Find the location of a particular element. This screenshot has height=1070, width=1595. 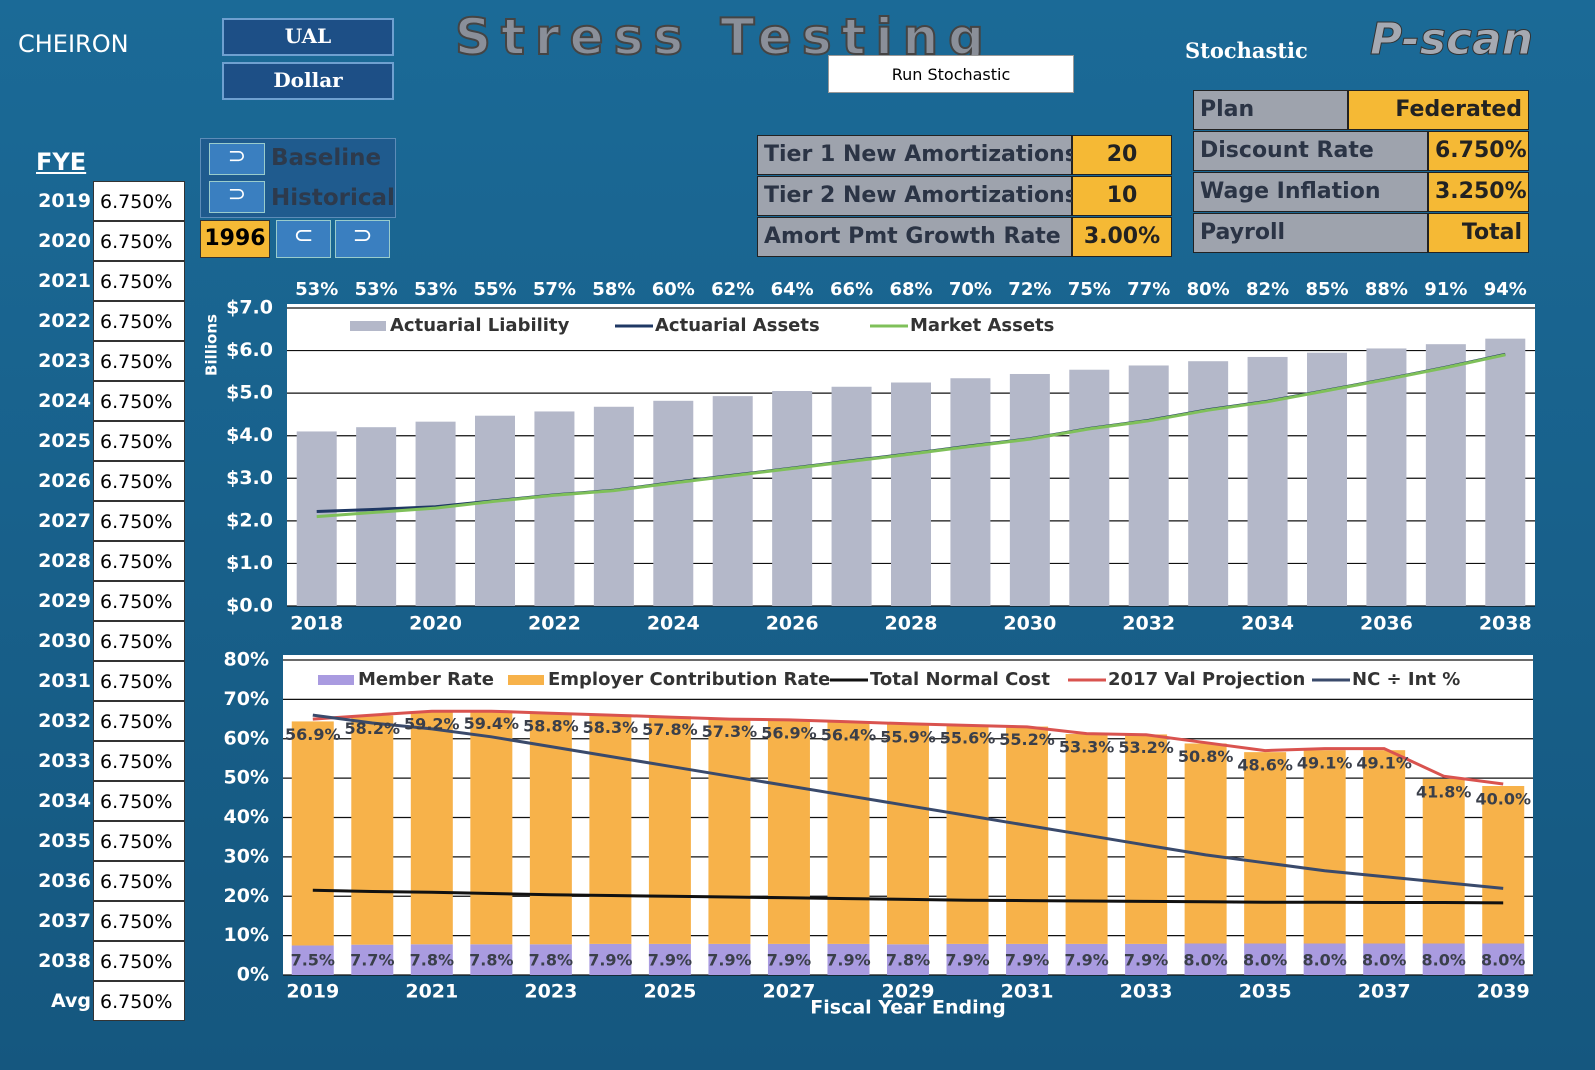

legend-label: Member Rate is located at coordinates (426, 679).